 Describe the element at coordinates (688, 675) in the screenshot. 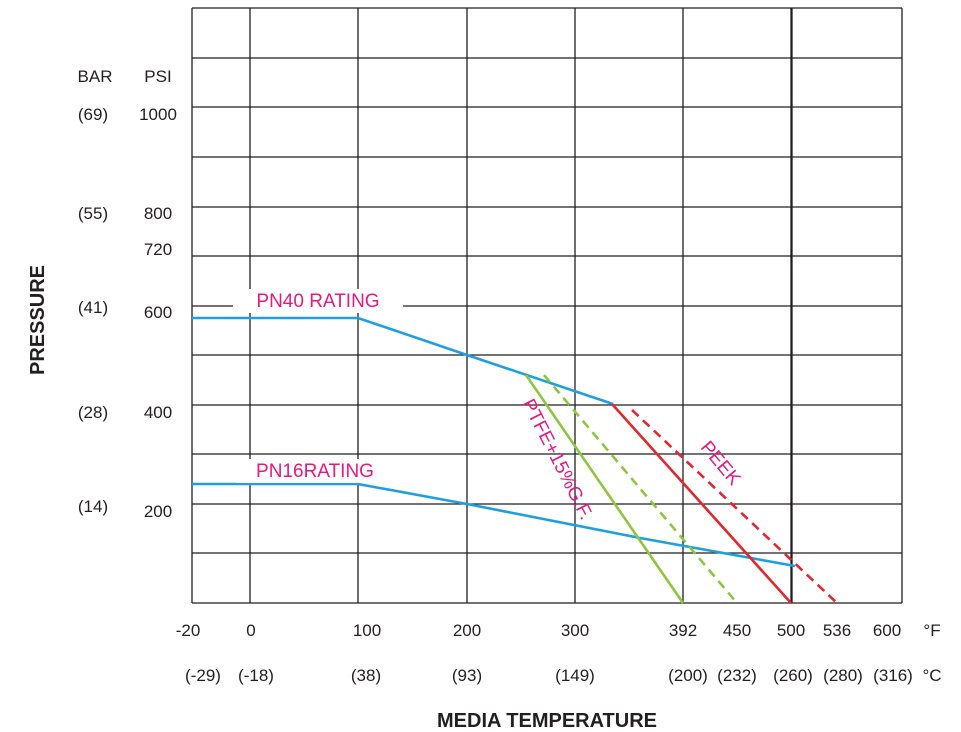

I see `x-tick-c: (200)` at that location.